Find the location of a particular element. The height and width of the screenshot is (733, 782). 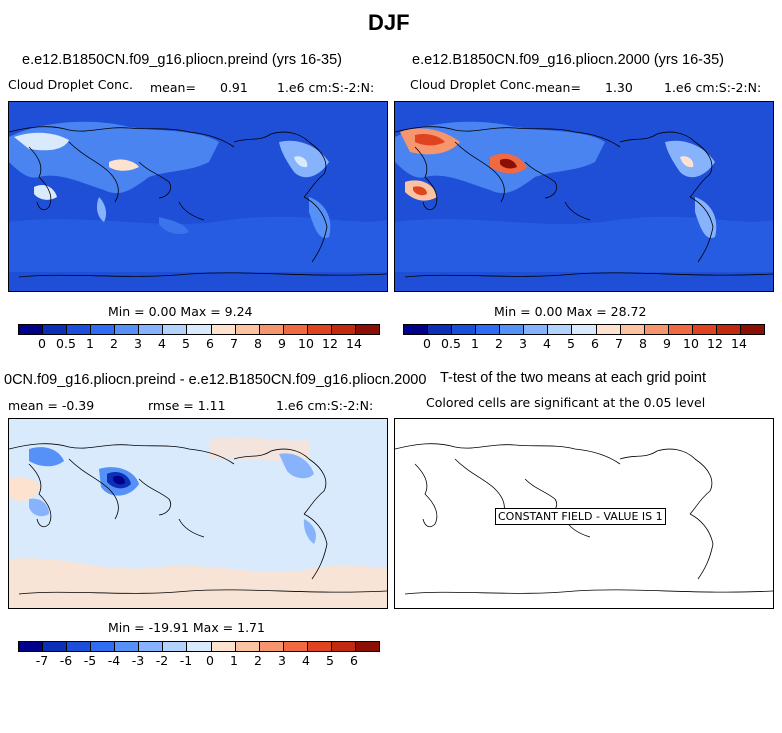

panel3-min-max: Min = -19.91 Max = 1.71 is located at coordinates (186, 627).